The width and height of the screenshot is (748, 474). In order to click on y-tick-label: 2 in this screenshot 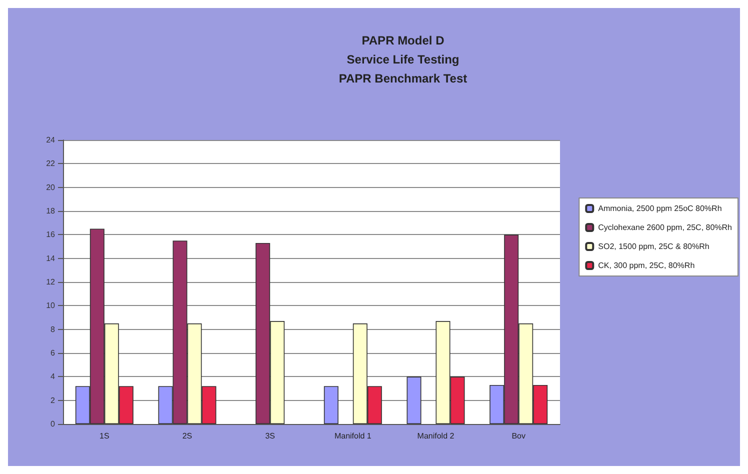, I will do `click(53, 400)`.